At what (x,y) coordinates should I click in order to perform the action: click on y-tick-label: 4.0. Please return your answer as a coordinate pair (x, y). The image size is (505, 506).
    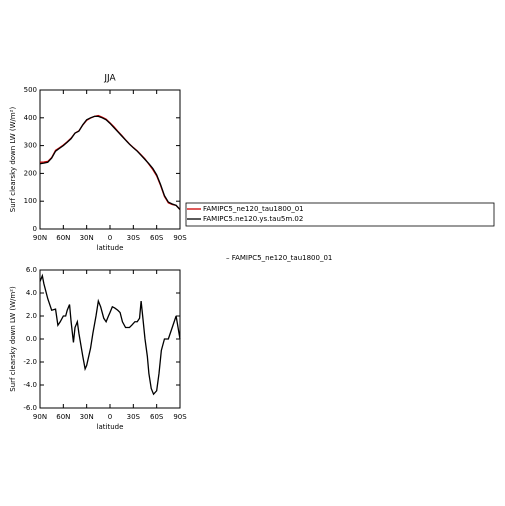
    Looking at the image, I should click on (31, 293).